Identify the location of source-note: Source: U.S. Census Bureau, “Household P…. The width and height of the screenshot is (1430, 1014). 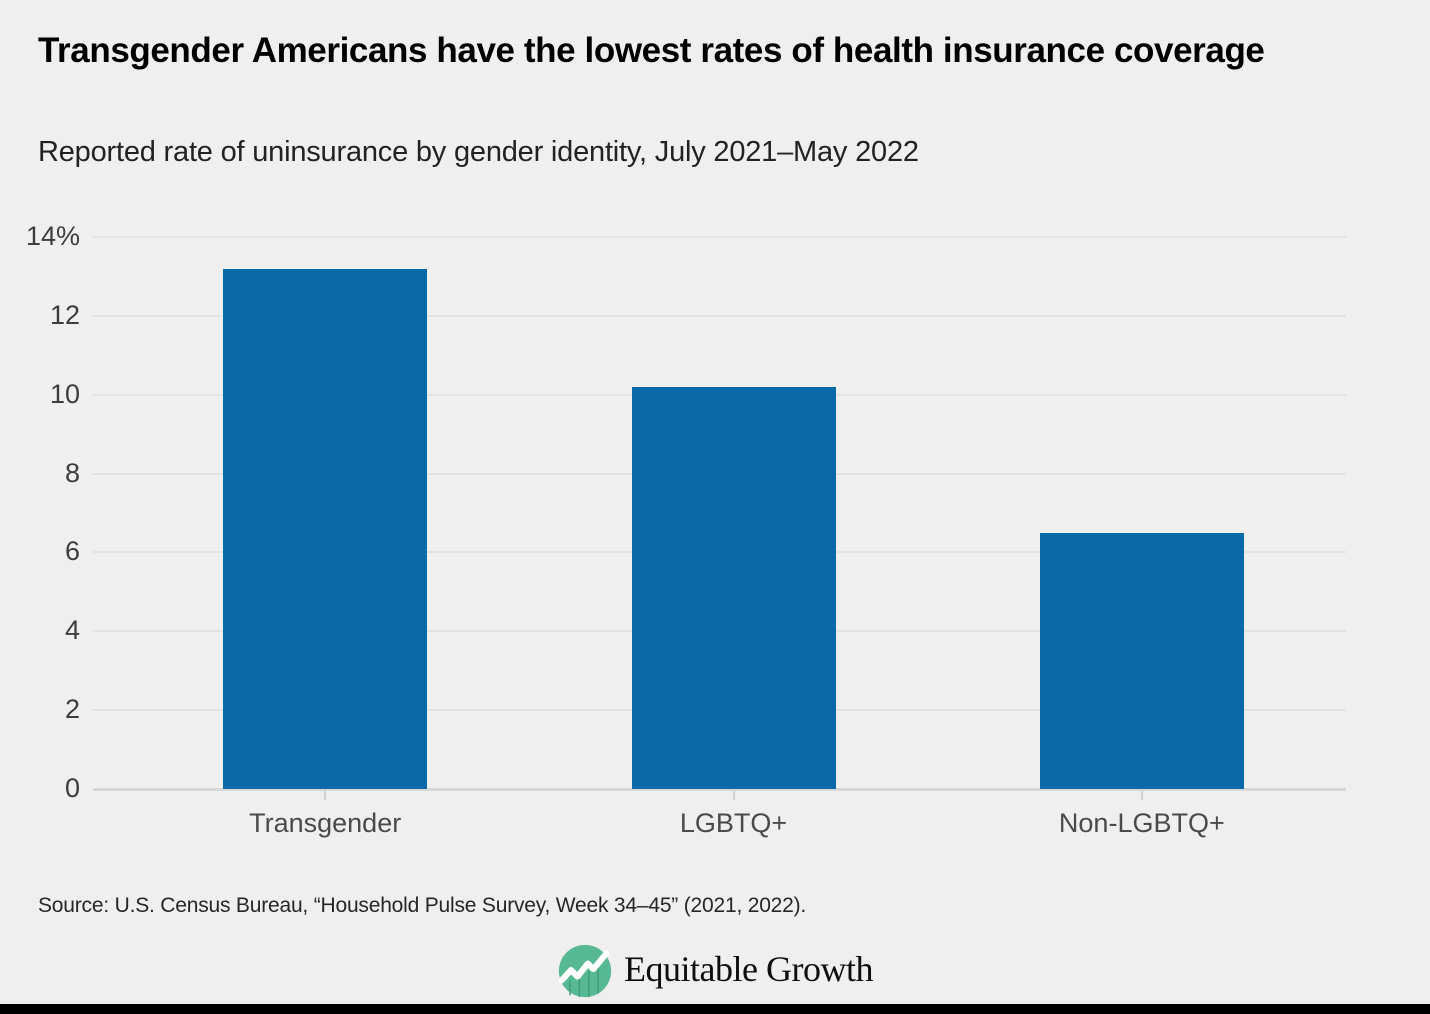
(422, 905).